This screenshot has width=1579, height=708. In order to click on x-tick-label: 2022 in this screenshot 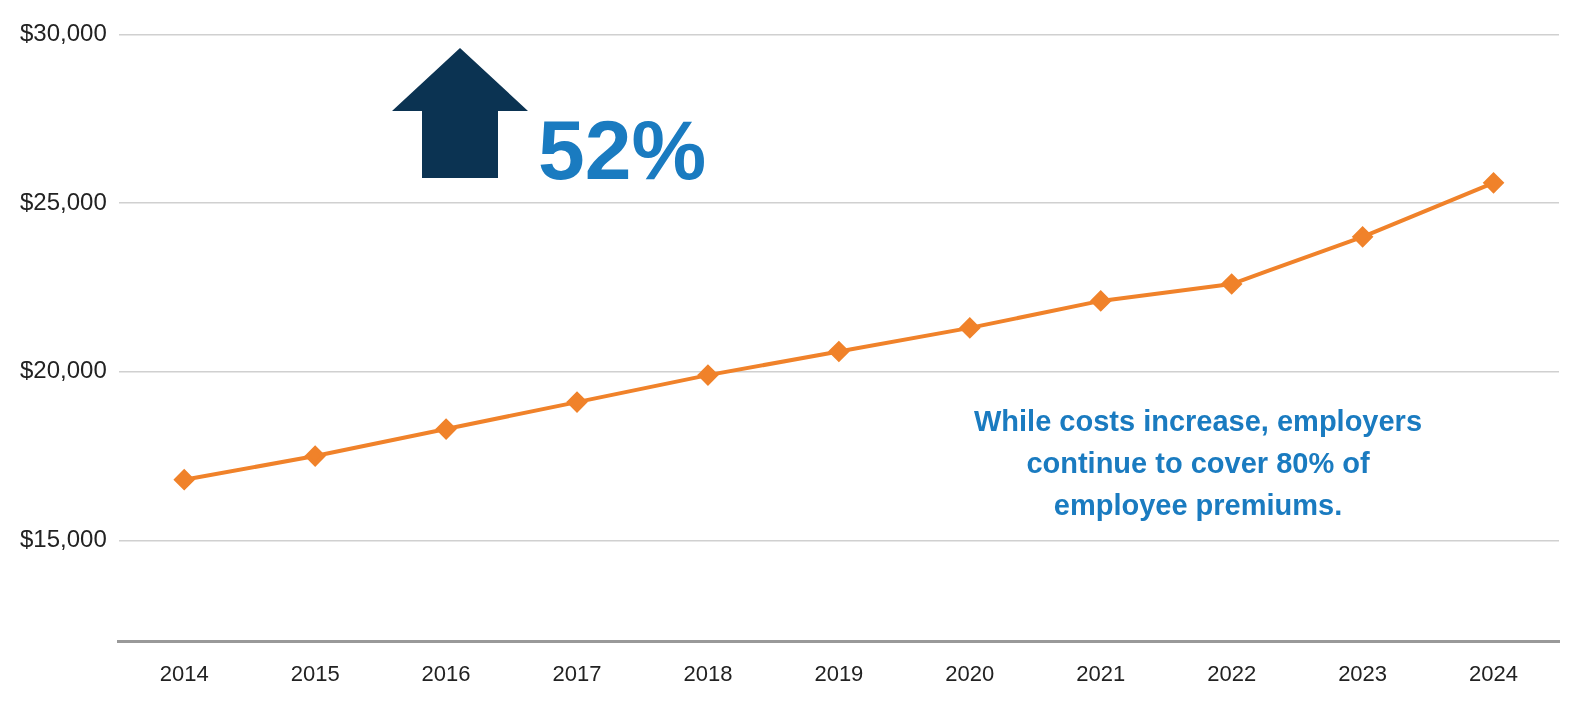, I will do `click(1232, 673)`.